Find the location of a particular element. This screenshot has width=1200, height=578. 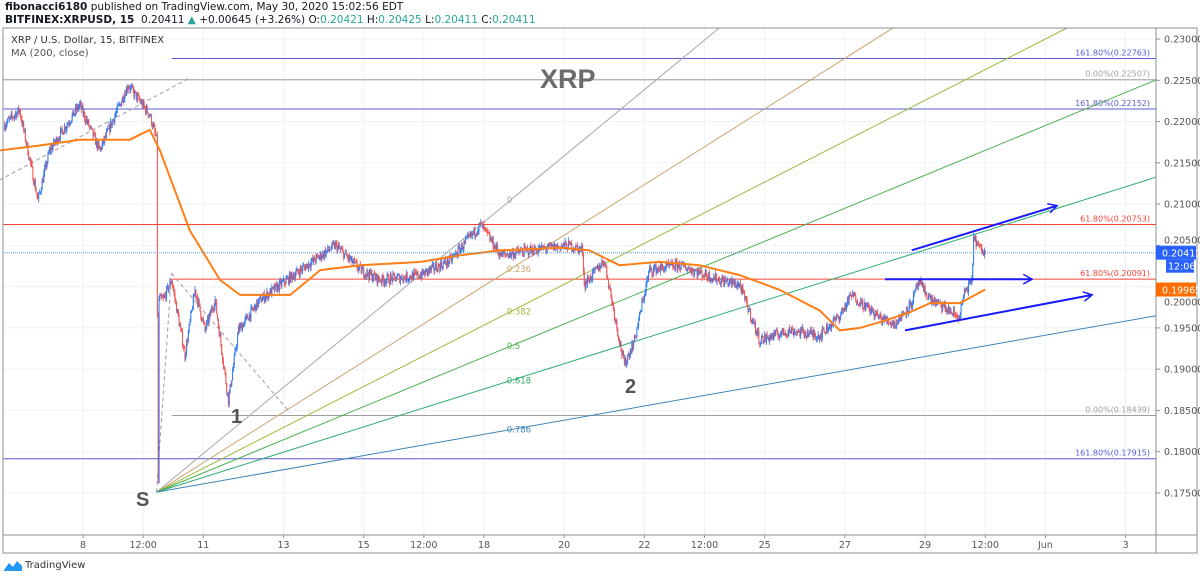

tradingview-brand: TradingView is located at coordinates (44, 565).